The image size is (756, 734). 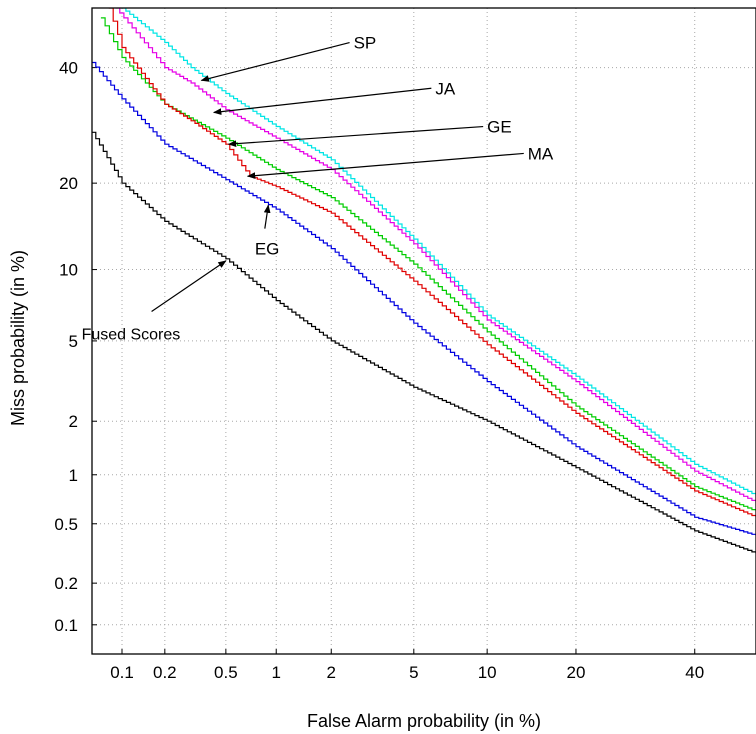 What do you see at coordinates (68, 183) in the screenshot?
I see `y-tick-label: 20` at bounding box center [68, 183].